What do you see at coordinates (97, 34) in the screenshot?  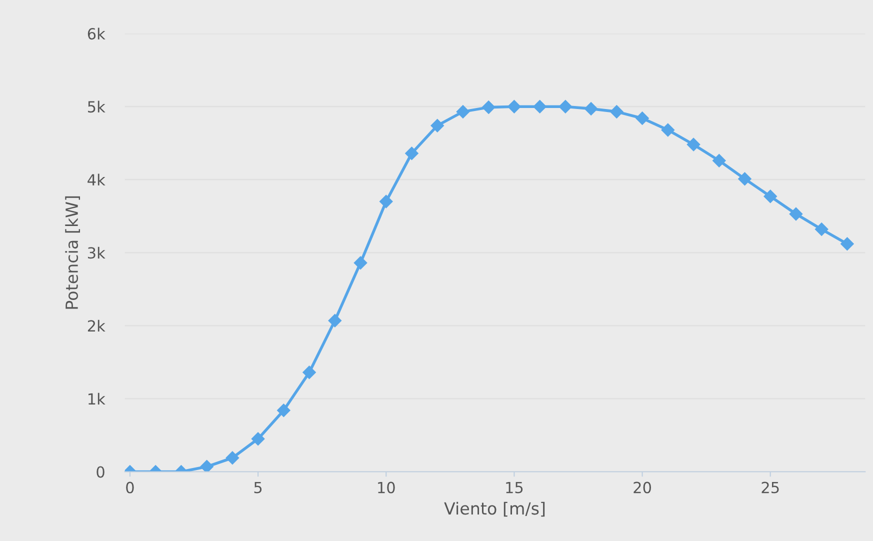 I see `y-tick-label: 6k` at bounding box center [97, 34].